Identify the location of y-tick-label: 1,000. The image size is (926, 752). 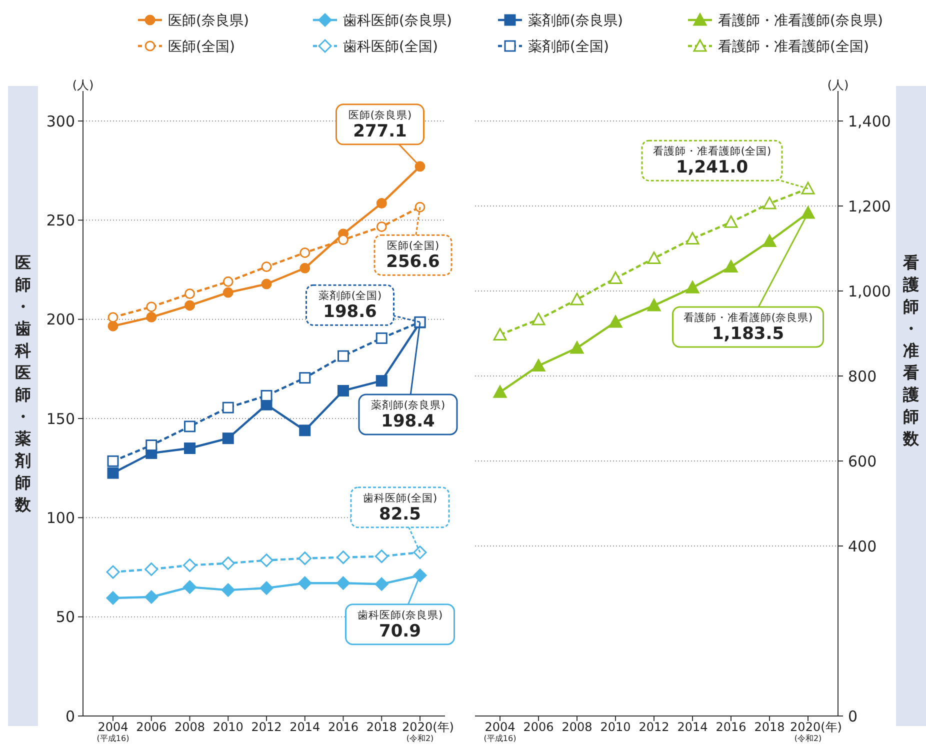
(869, 291).